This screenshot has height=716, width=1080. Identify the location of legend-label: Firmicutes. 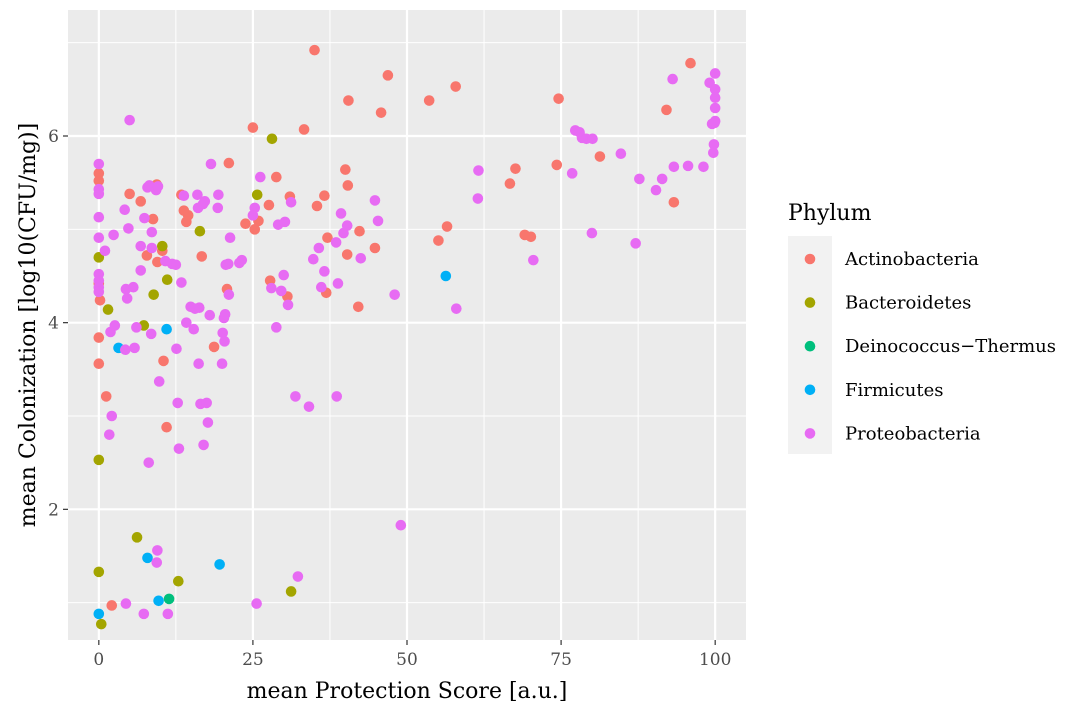
(894, 390).